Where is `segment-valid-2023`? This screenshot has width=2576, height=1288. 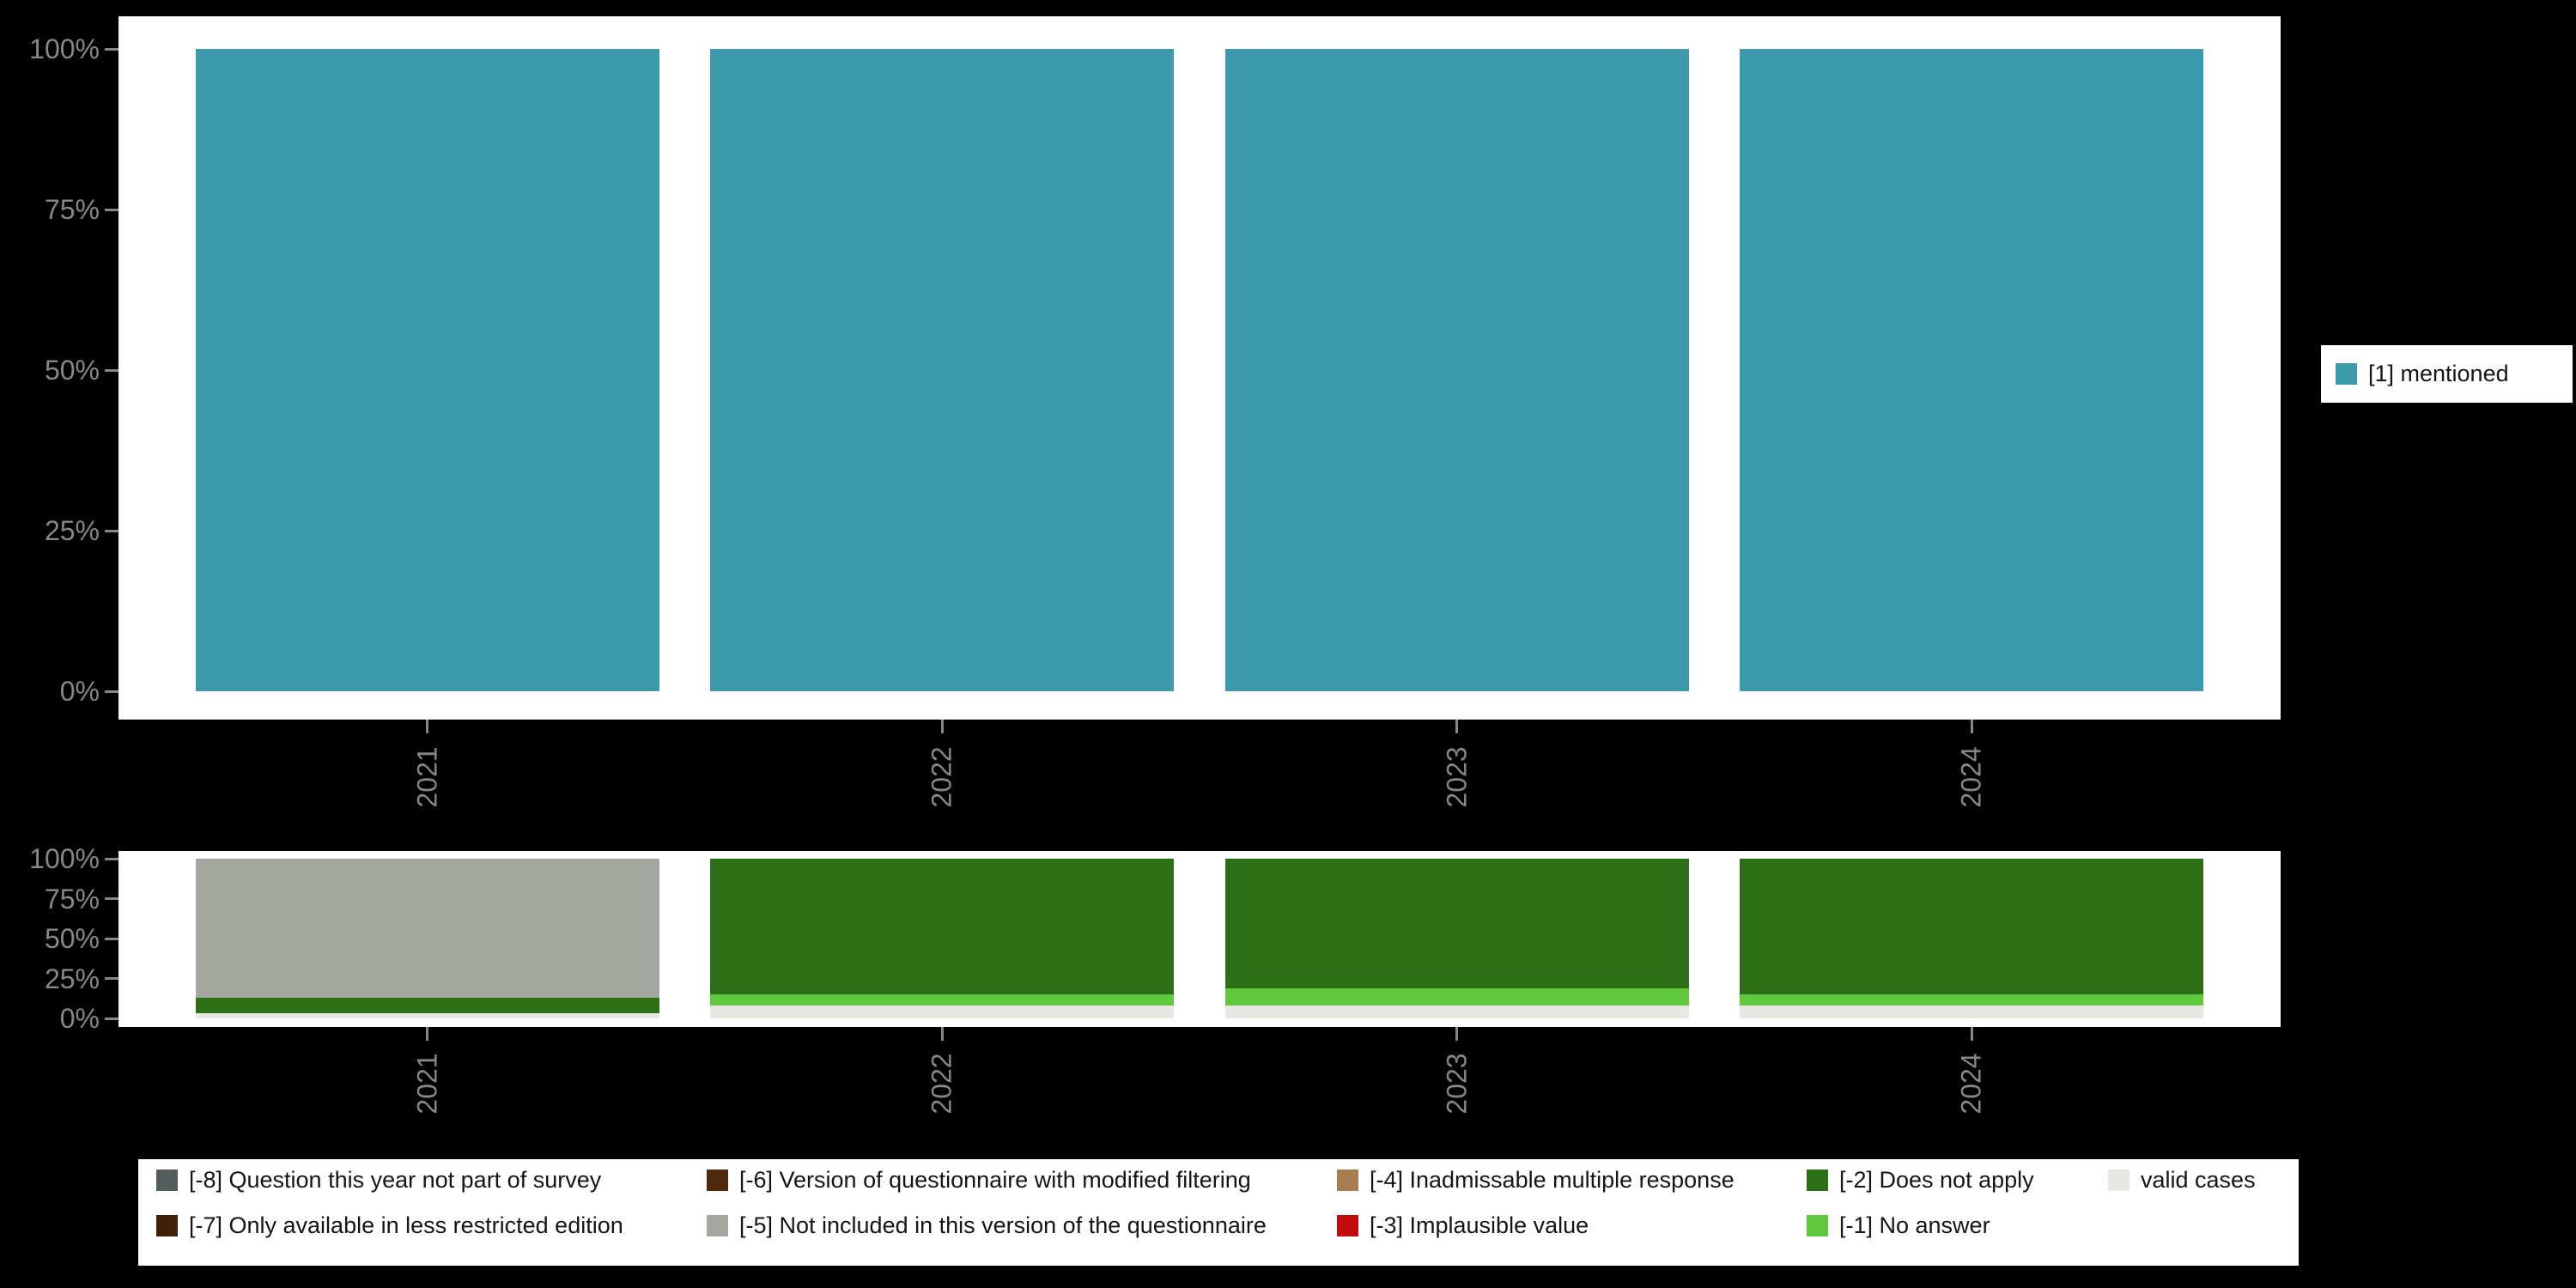
segment-valid-2023 is located at coordinates (1456, 1012).